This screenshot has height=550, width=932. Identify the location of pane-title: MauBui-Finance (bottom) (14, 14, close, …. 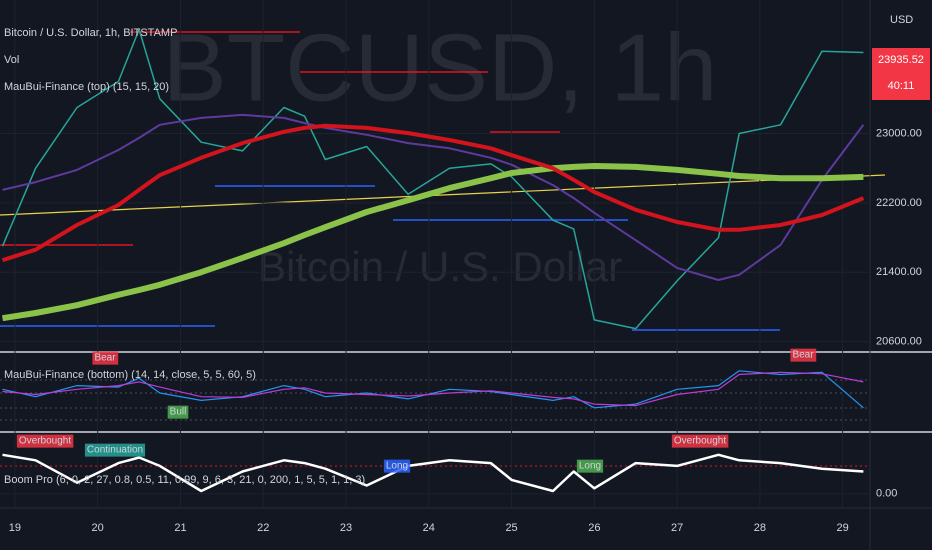
(130, 375).